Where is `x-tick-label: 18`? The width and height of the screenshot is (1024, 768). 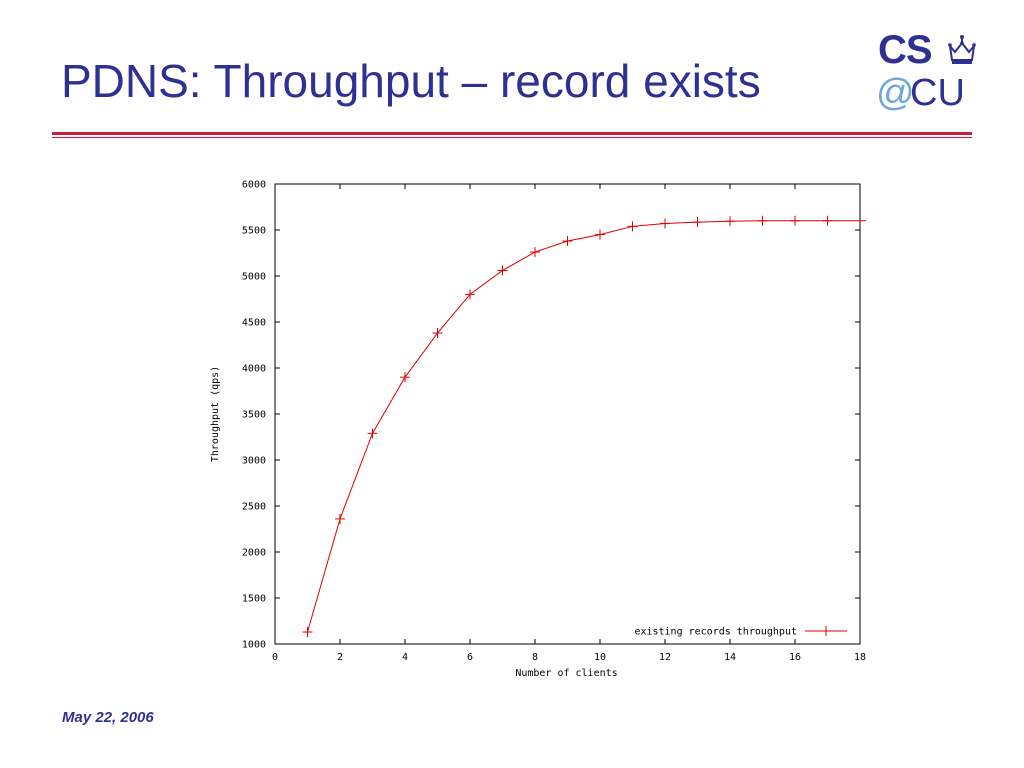
x-tick-label: 18 is located at coordinates (860, 657).